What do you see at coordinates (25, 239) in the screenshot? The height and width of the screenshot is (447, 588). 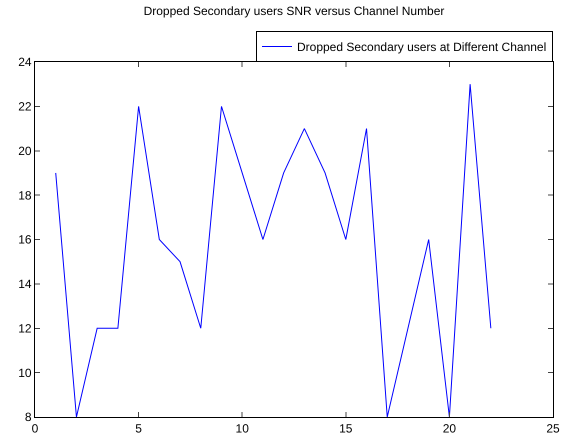 I see `y-tick-label: 16` at bounding box center [25, 239].